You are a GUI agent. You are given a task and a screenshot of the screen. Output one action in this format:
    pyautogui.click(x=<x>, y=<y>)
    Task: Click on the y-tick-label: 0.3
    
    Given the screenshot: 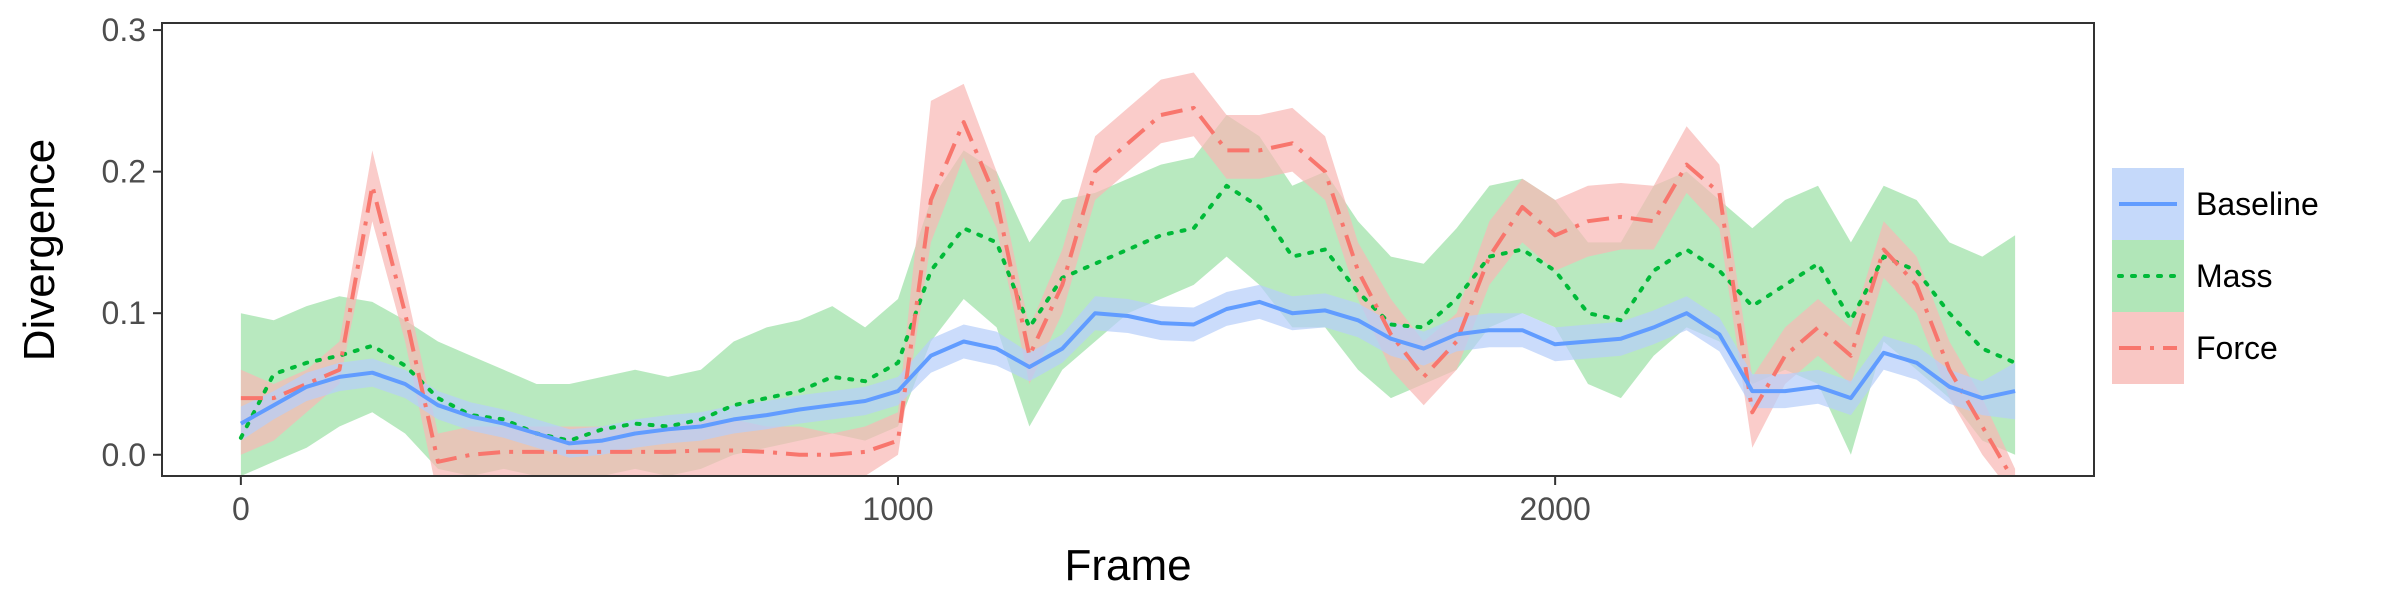 What is the action you would take?
    pyautogui.click(x=124, y=30)
    